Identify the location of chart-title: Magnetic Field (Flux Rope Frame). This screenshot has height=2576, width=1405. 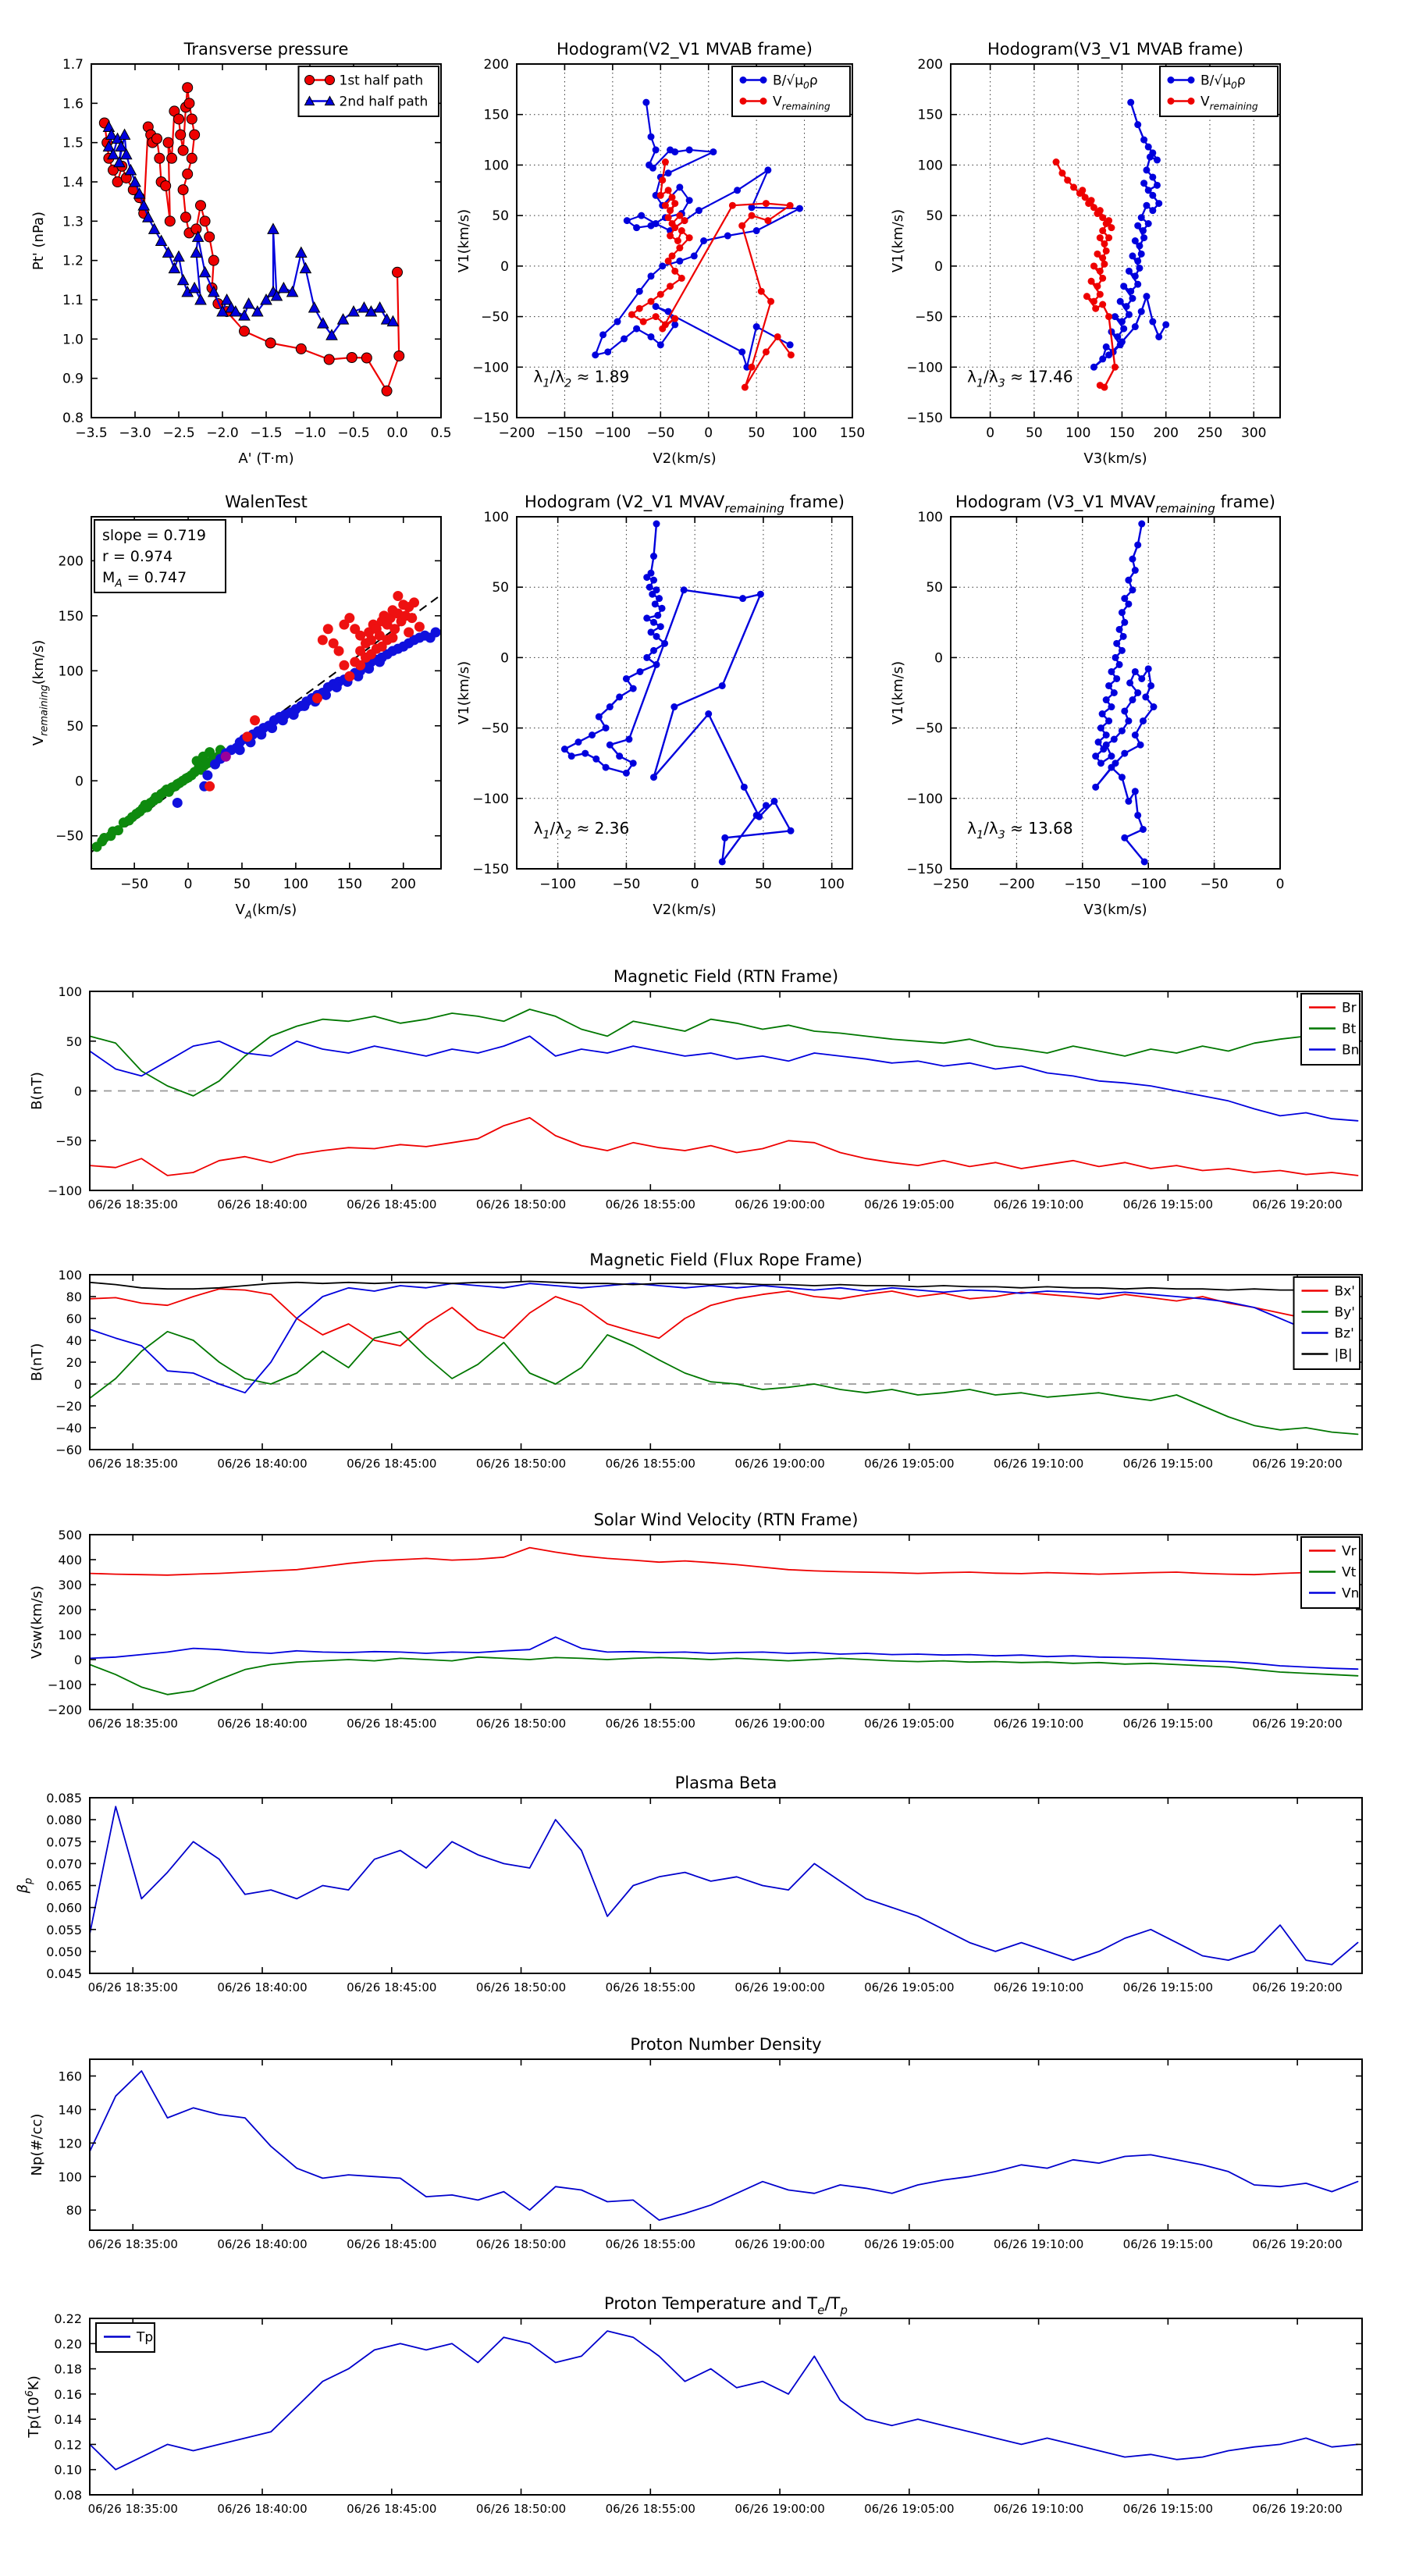
(726, 1260).